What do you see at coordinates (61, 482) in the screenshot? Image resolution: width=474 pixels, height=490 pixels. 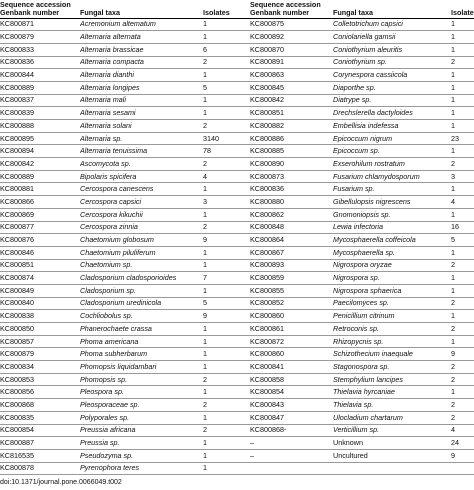 I see `doi-footer: doi:10.1371/journal.pone.0066049.t002` at bounding box center [61, 482].